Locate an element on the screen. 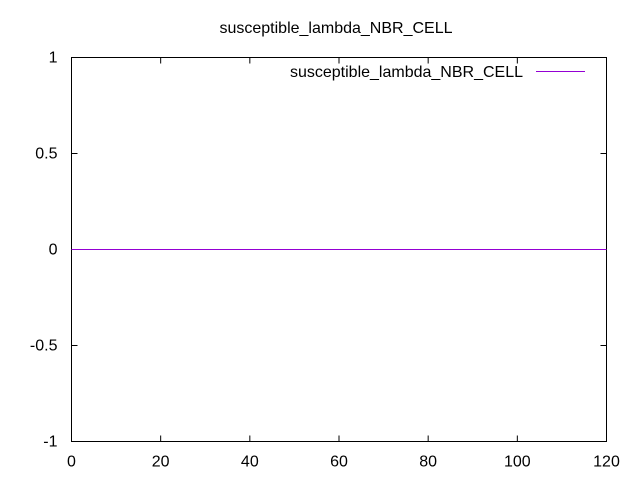 The image size is (640, 480). legend-label: susceptible_lambda_NBR_CELL is located at coordinates (406, 72).